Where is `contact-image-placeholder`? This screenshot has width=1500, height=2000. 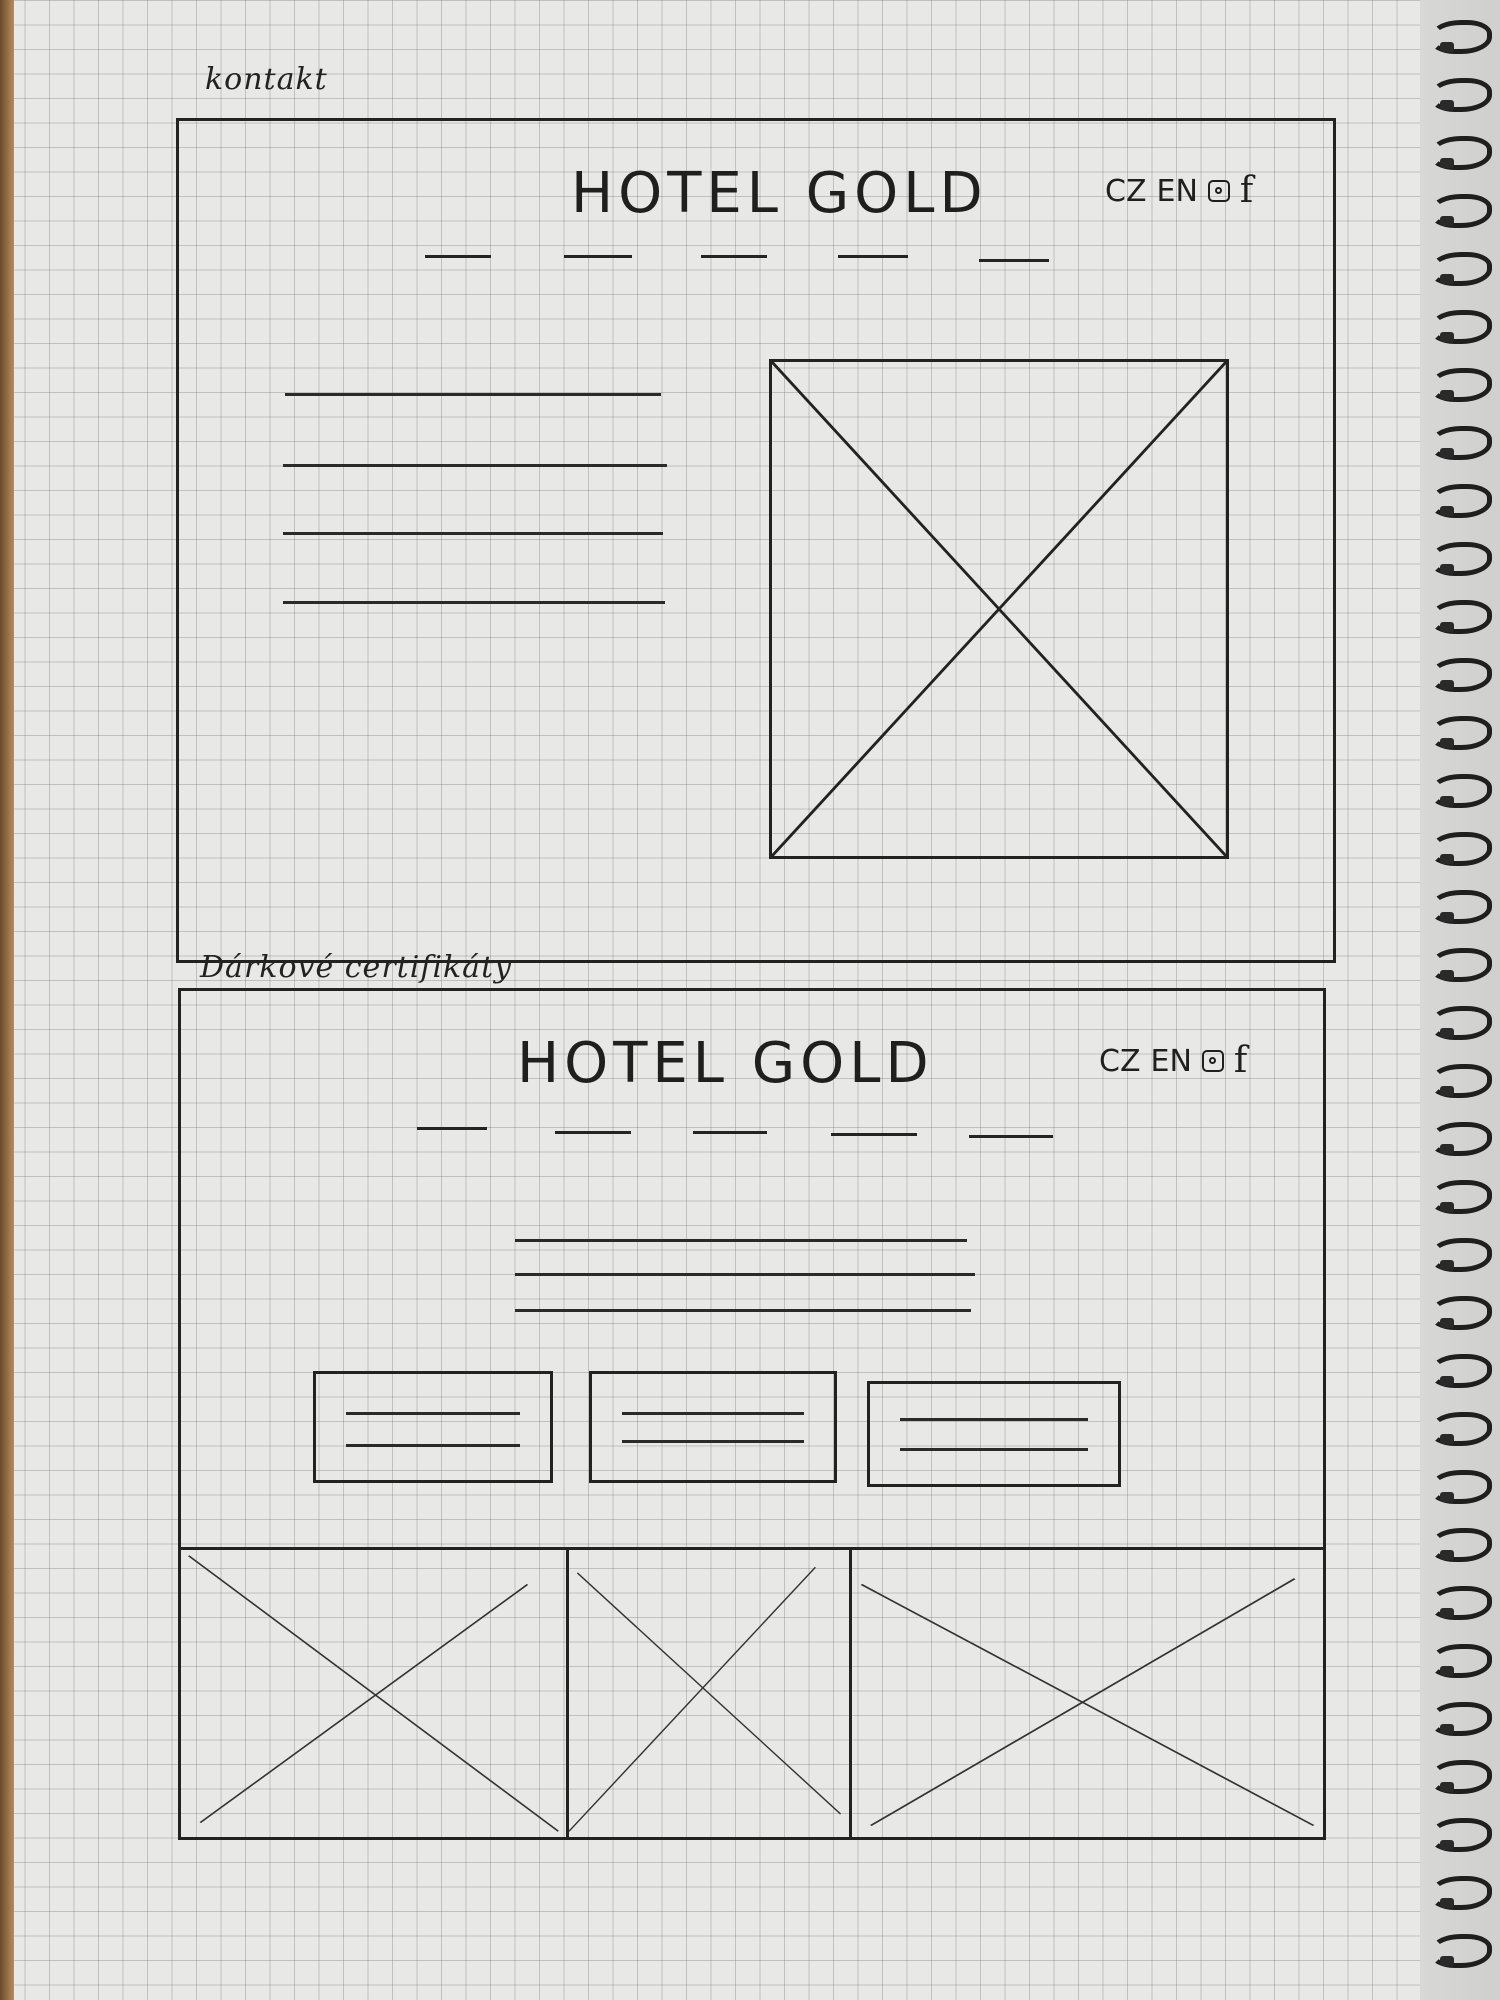
contact-image-placeholder is located at coordinates (999, 609).